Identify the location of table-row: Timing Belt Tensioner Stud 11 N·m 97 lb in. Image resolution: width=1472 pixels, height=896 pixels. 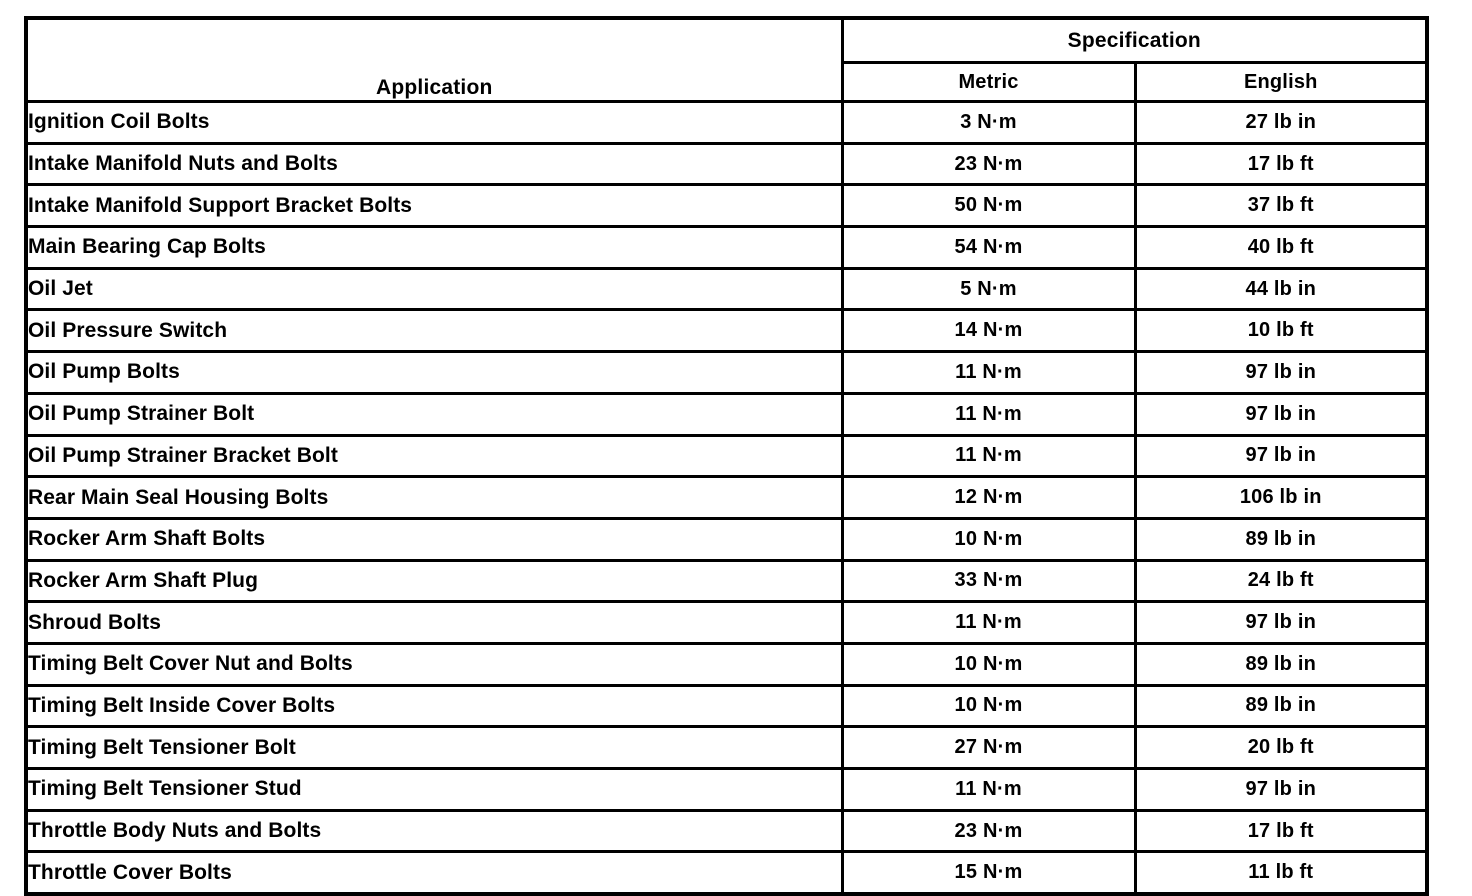
(726, 789).